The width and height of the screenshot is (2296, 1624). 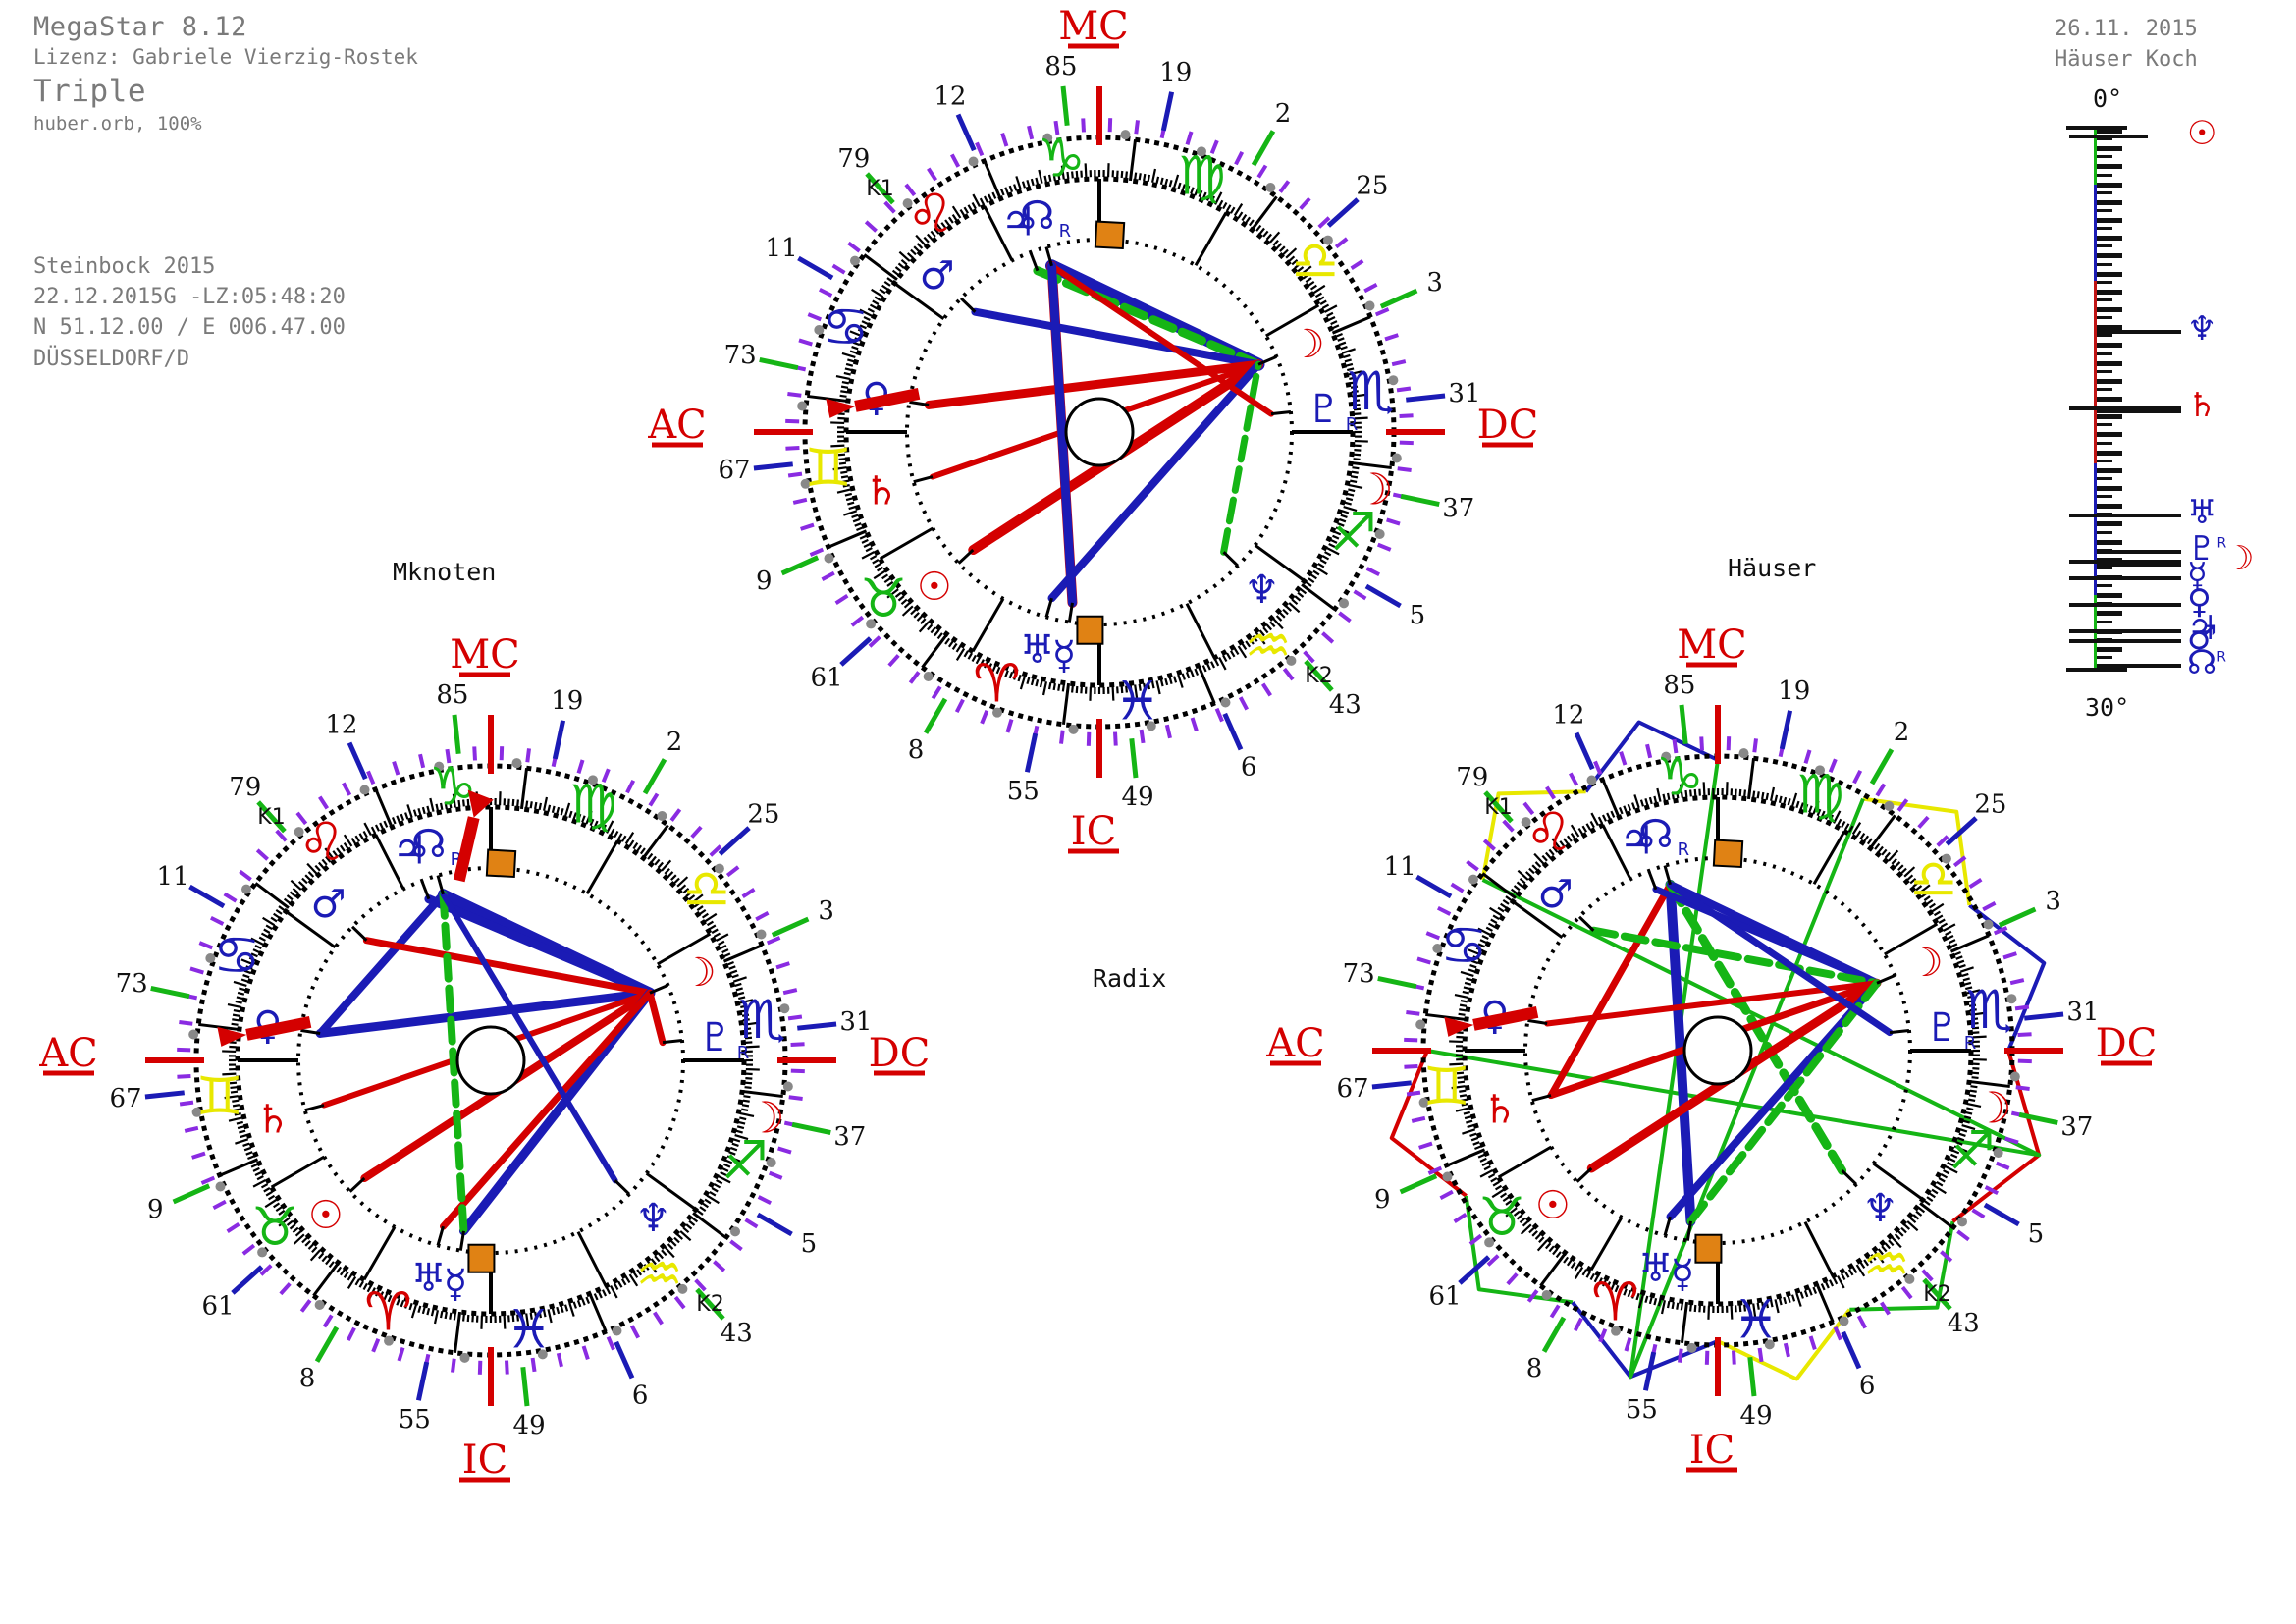 I want to click on sign-glyph-aquarius: ♒, so click(x=1886, y=1264).